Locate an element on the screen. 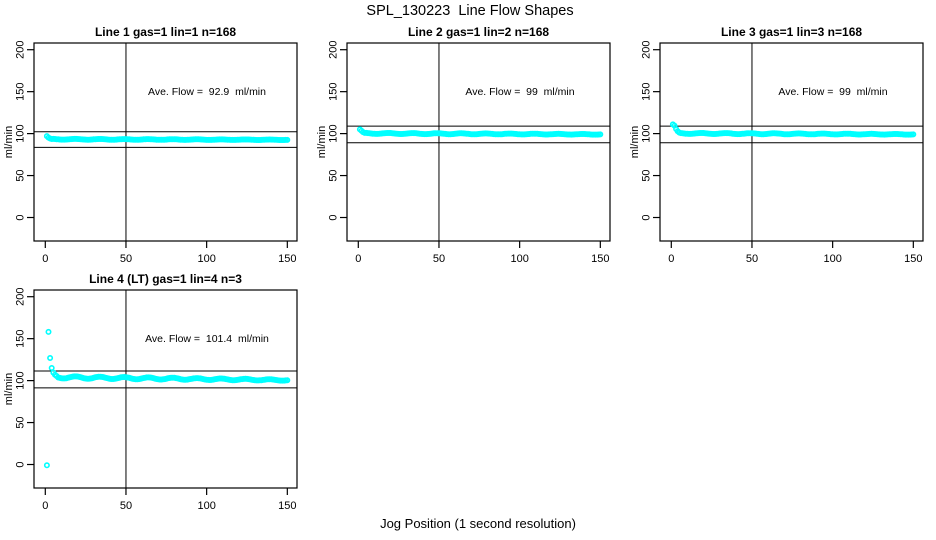 The height and width of the screenshot is (540, 936). panel-2-ave-flow-annotation: Ave. Flow = 99 ml/min is located at coordinates (520, 92).